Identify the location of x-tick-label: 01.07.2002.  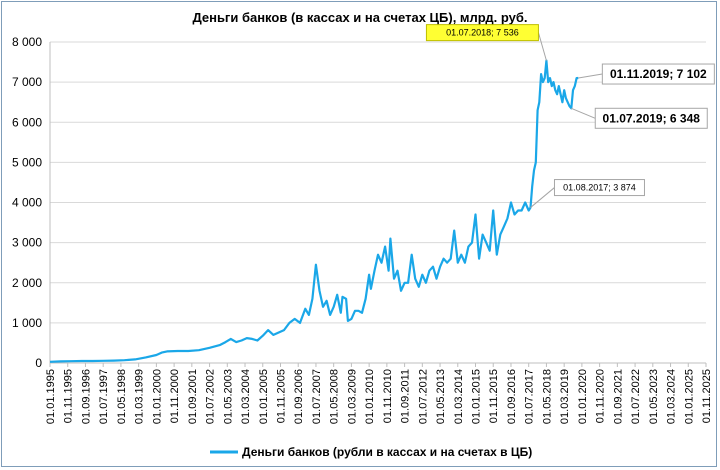
(211, 396).